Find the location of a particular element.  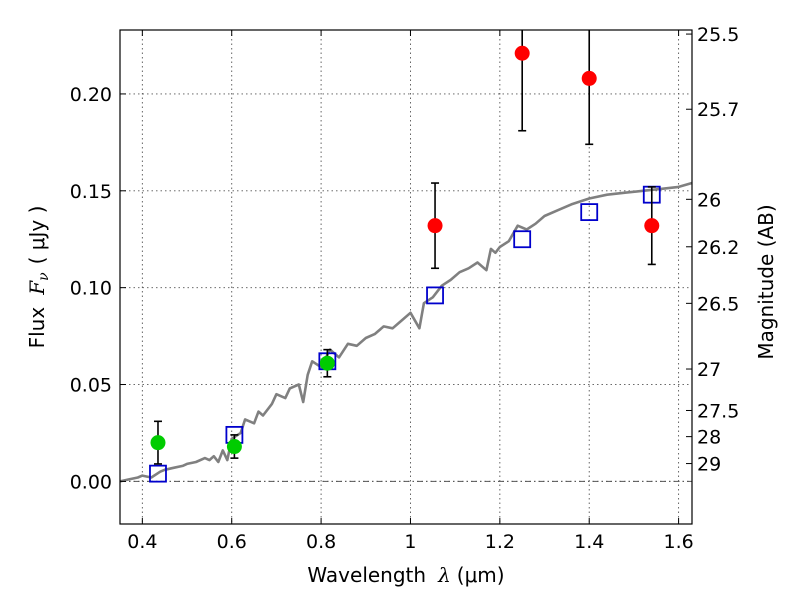

x-tick-label: 1 is located at coordinates (410, 542).